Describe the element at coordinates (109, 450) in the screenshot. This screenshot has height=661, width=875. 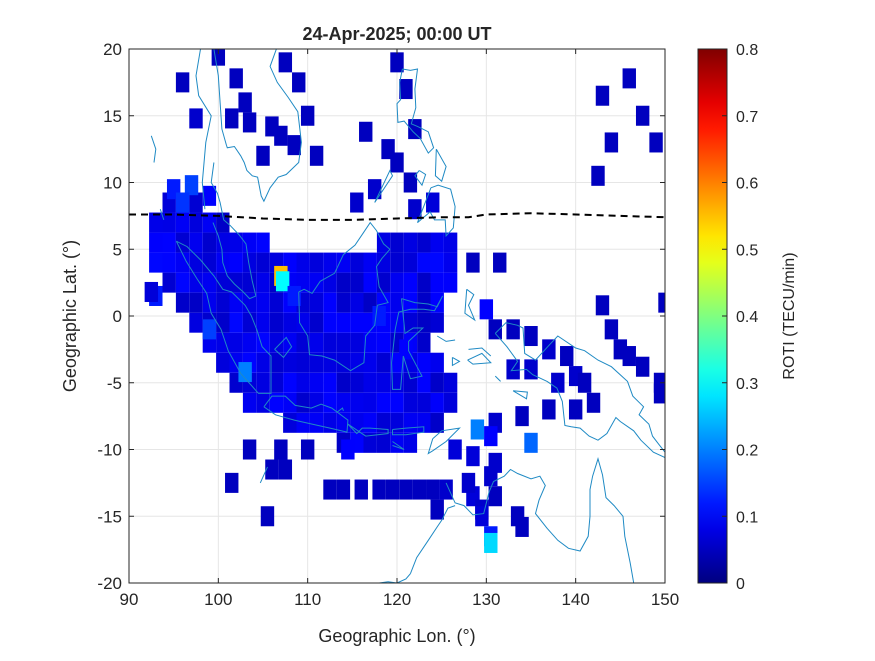
I see `y-tick-label: -10` at that location.